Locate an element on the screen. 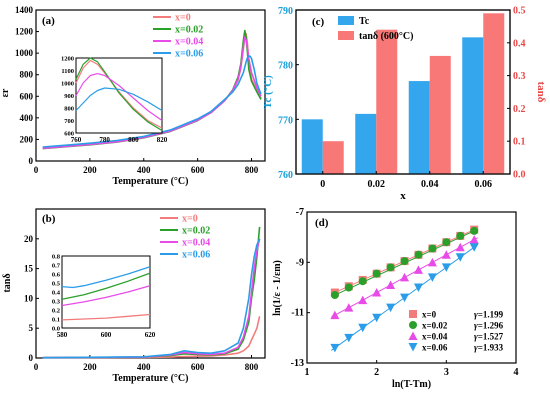 Image resolution: width=550 pixels, height=404 pixels. plot-frame is located at coordinates (411, 287).